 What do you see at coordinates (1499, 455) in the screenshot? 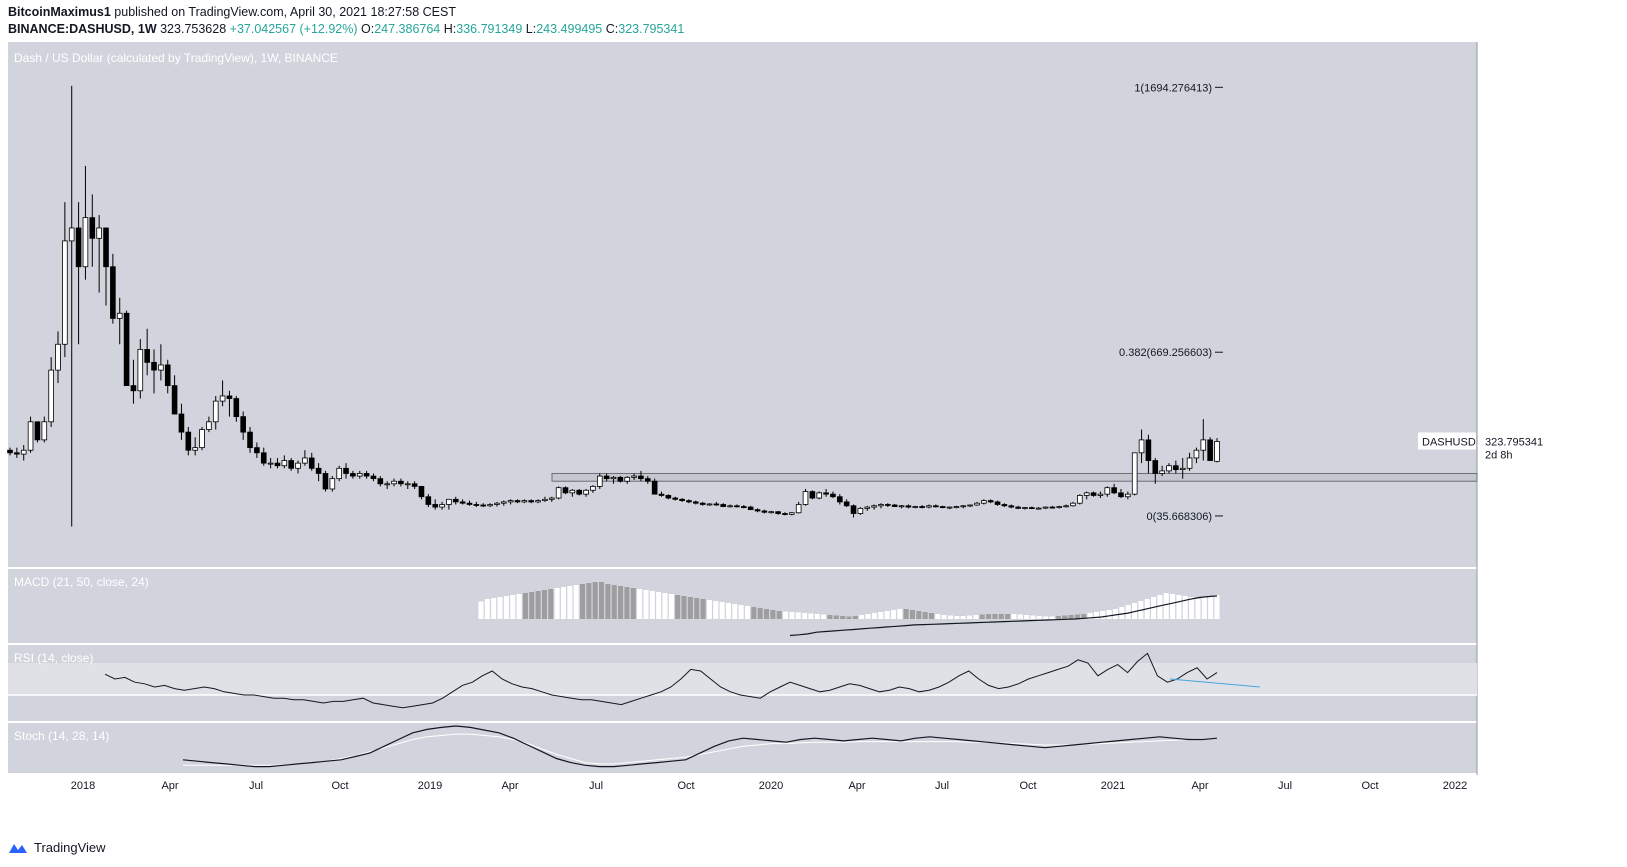
I see `bar-countdown: 2d 8h` at bounding box center [1499, 455].